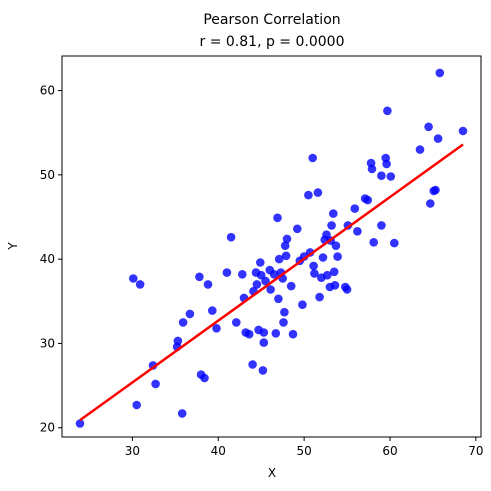 This screenshot has height=491, width=491. Describe the element at coordinates (475, 451) in the screenshot. I see `x-tick-label-70: 70` at that location.